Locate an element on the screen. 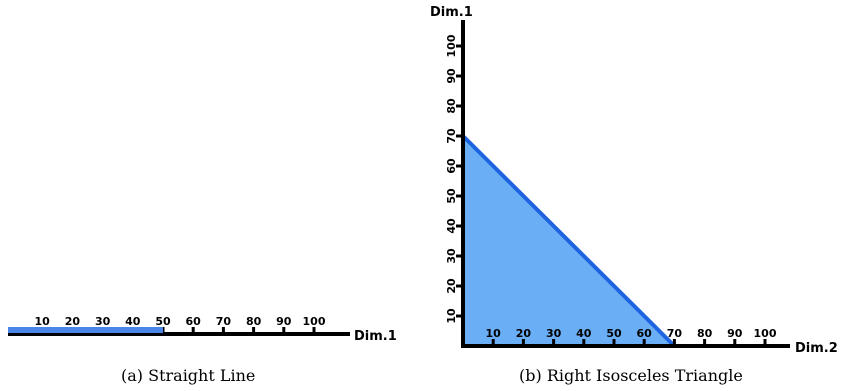  panel-b-x-tick-label: 70 is located at coordinates (675, 333).